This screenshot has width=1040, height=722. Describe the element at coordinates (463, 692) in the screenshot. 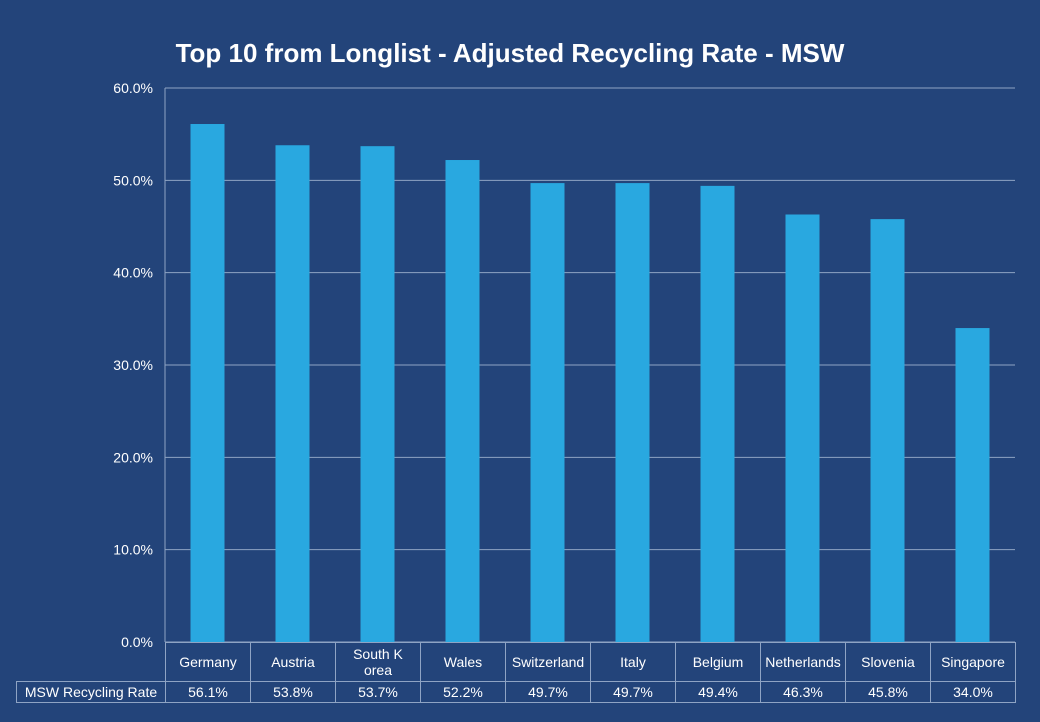

I see `data-label: 52.2%` at that location.